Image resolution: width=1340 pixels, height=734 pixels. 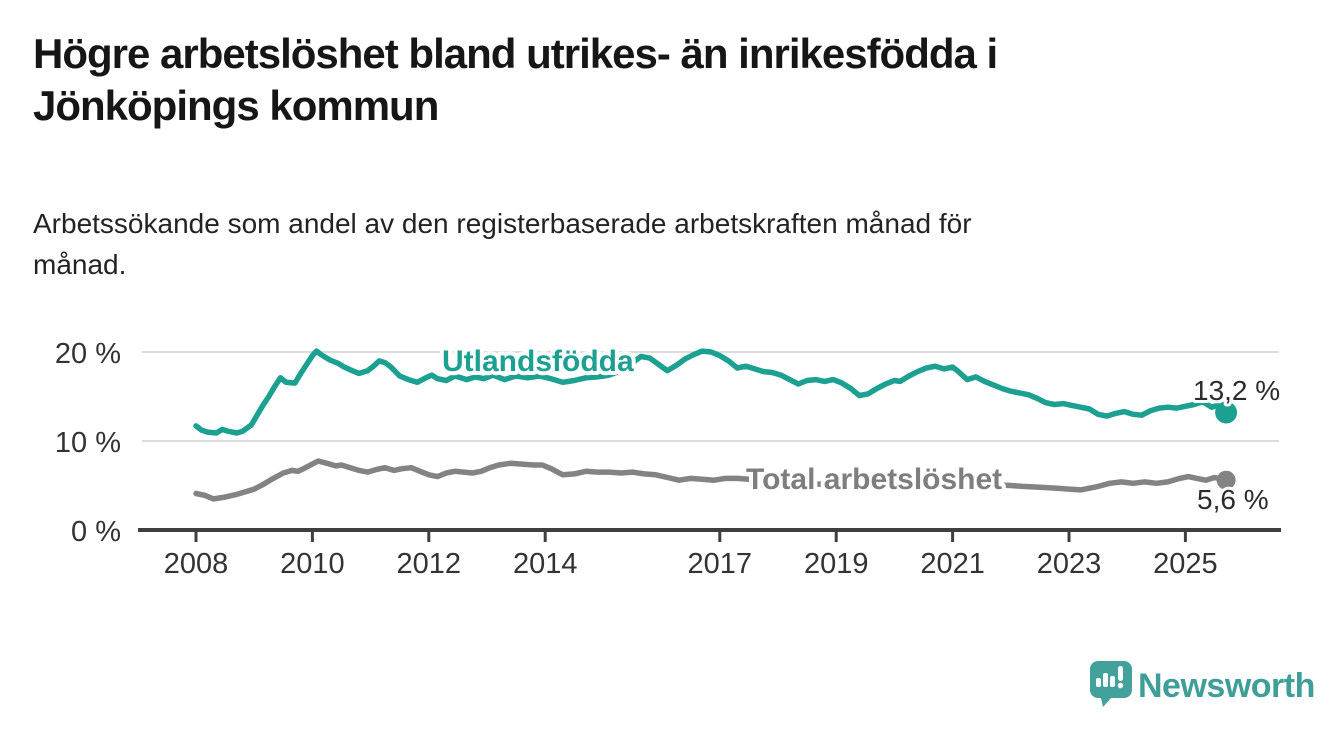 I want to click on page-title-line2: Jönköpings kommun, so click(x=236, y=105).